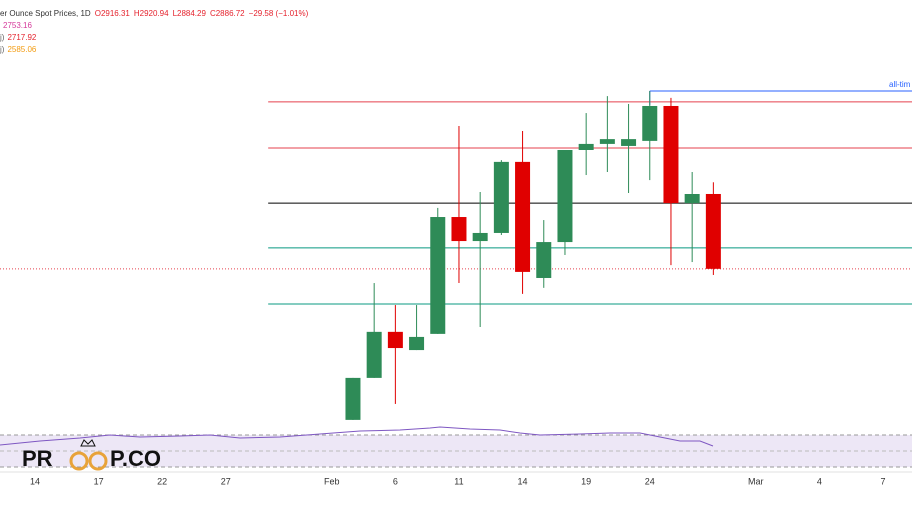  I want to click on x-tick-label: Feb, so click(332, 481).